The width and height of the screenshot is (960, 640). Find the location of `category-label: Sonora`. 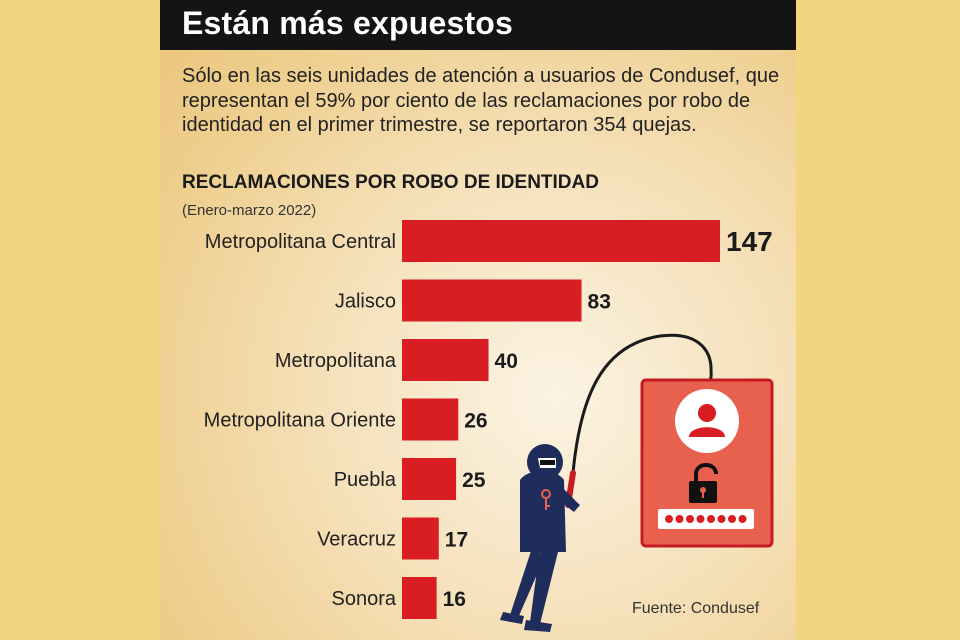

category-label: Sonora is located at coordinates (364, 599).